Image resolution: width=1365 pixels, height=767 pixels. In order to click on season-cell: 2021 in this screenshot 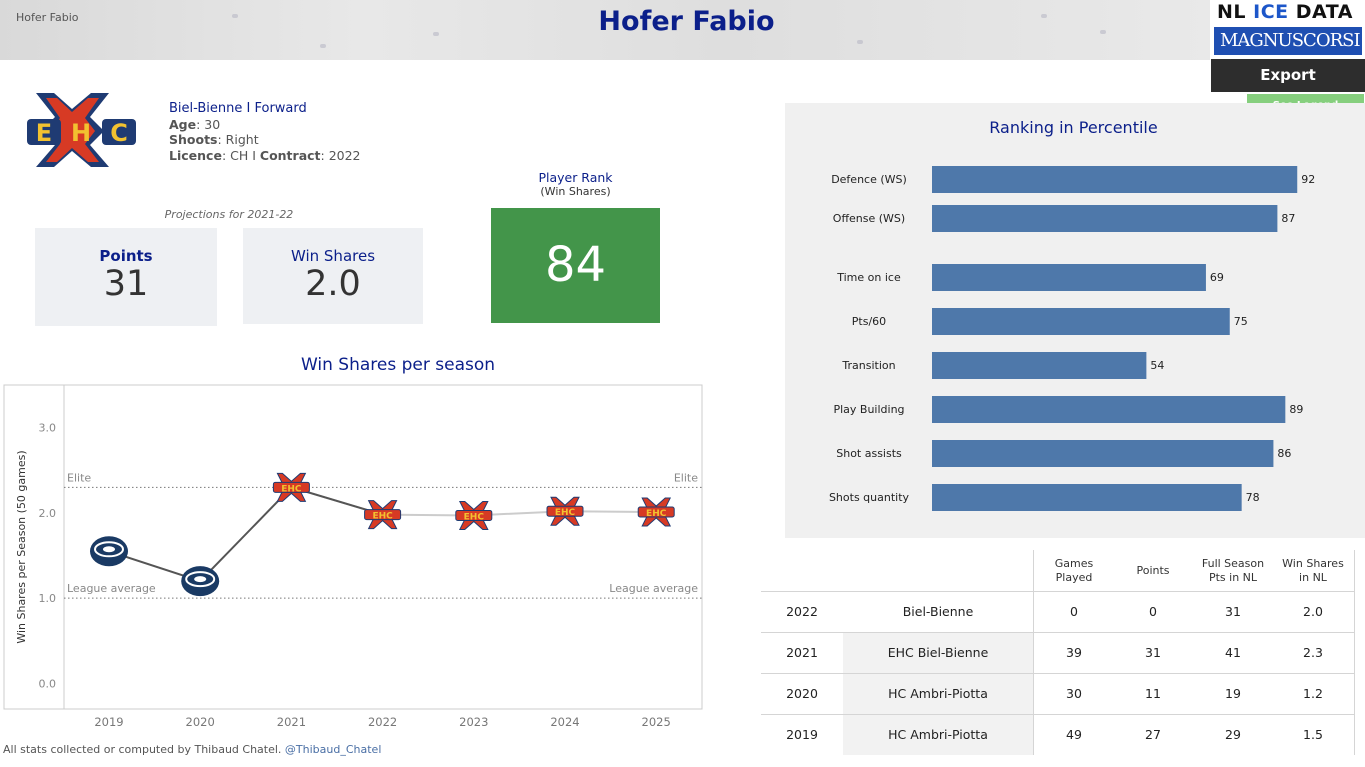, I will do `click(802, 652)`.